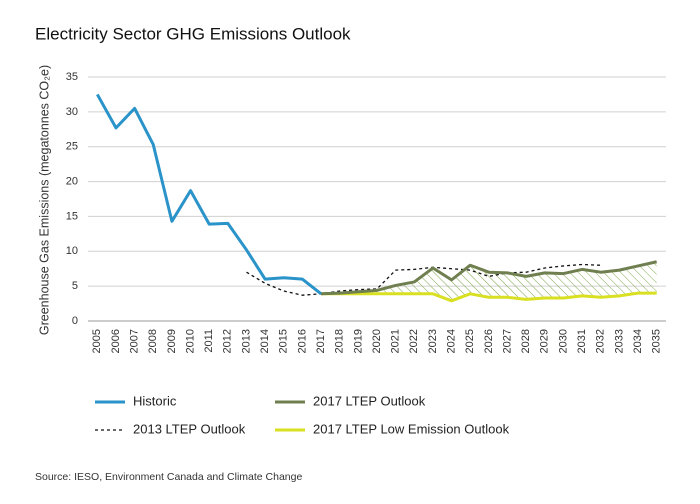 The height and width of the screenshot is (504, 700). Describe the element at coordinates (190, 341) in the screenshot. I see `x-tick-label: 2010` at that location.